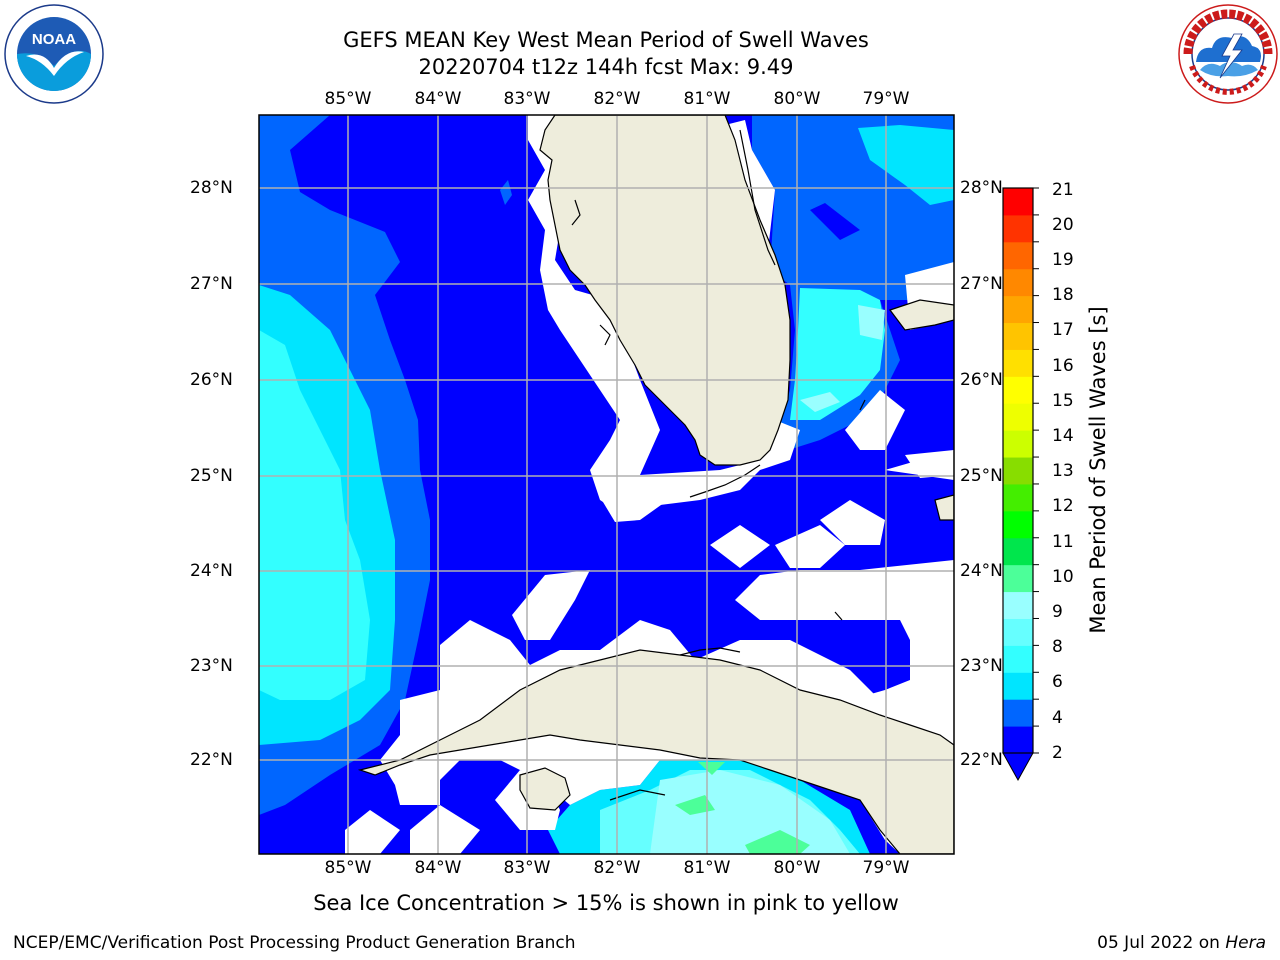  I want to click on colorbar-frame, so click(1018, 470).